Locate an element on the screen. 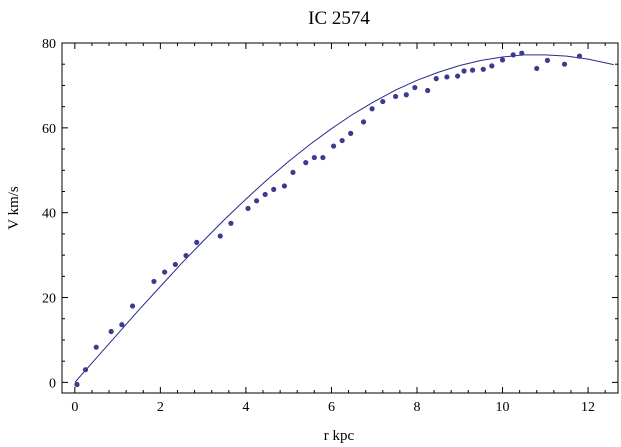 The width and height of the screenshot is (621, 447). y-tick-label: 40 is located at coordinates (49, 214).